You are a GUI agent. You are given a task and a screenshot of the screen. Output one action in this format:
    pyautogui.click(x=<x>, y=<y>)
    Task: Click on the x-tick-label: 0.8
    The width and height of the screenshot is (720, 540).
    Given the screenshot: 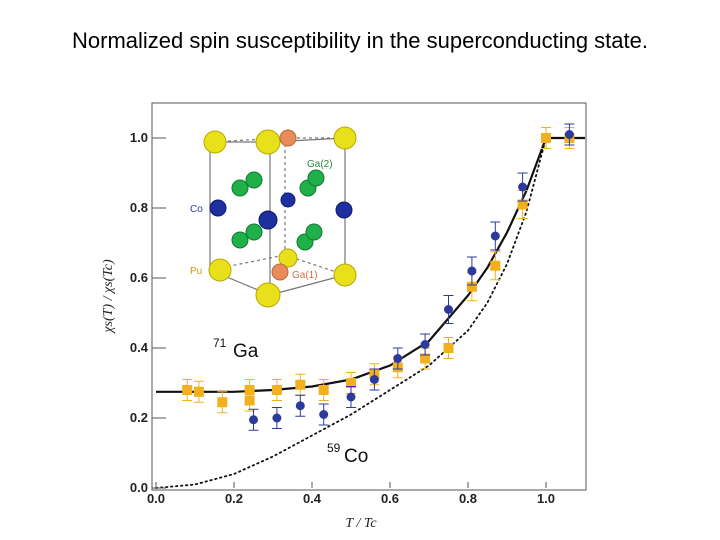 What is the action you would take?
    pyautogui.click(x=468, y=498)
    